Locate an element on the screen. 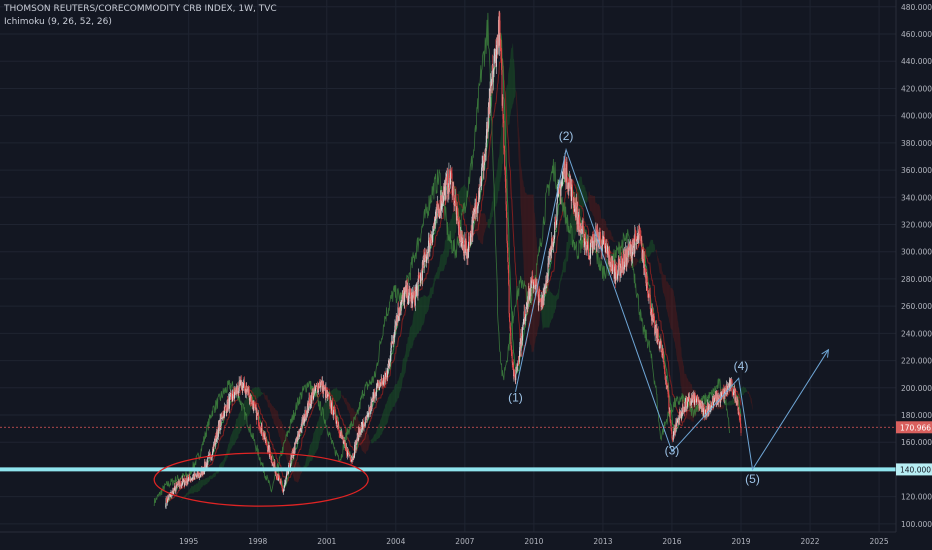  x-tick-label: 2022 is located at coordinates (809, 541).